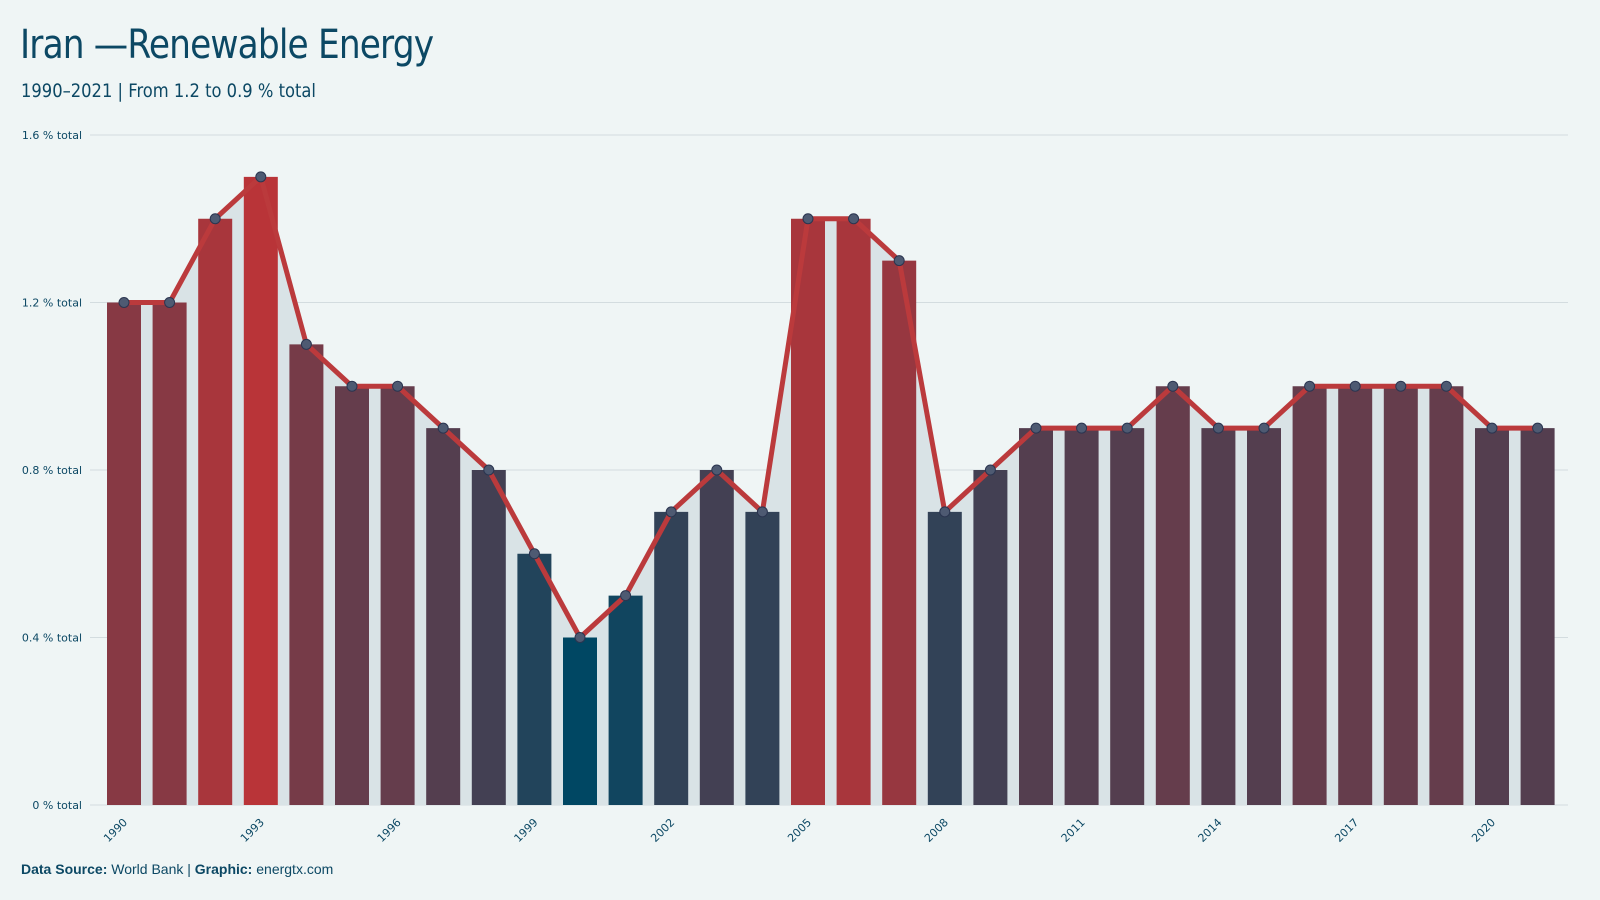  I want to click on point-1991, so click(170, 302).